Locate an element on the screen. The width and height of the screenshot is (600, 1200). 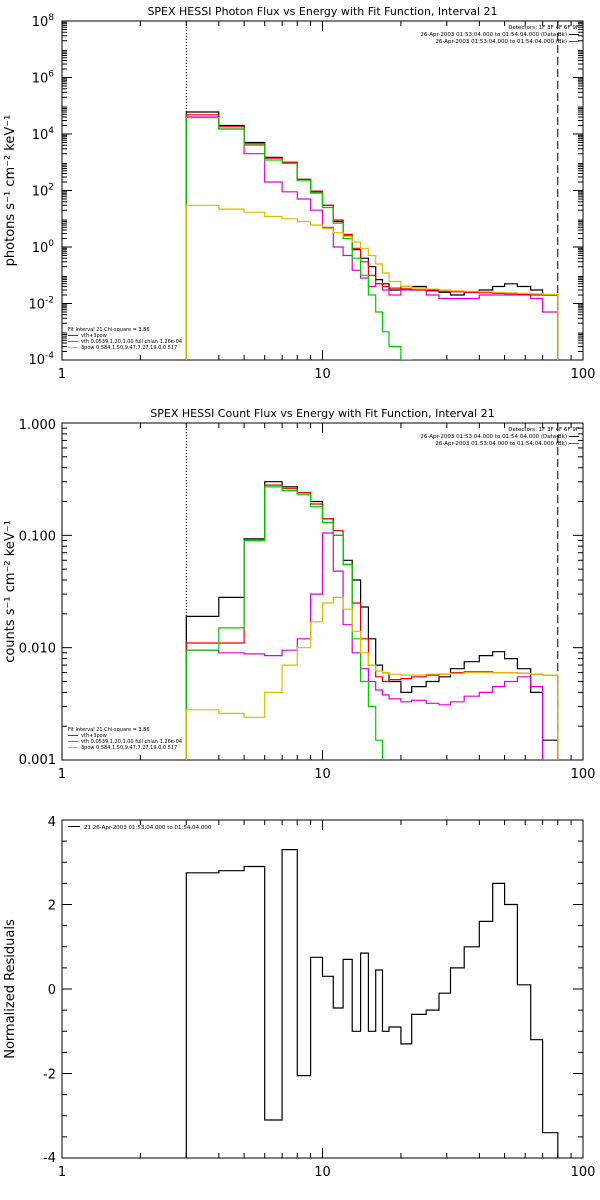
y-tick-label: 10² is located at coordinates (43, 191).